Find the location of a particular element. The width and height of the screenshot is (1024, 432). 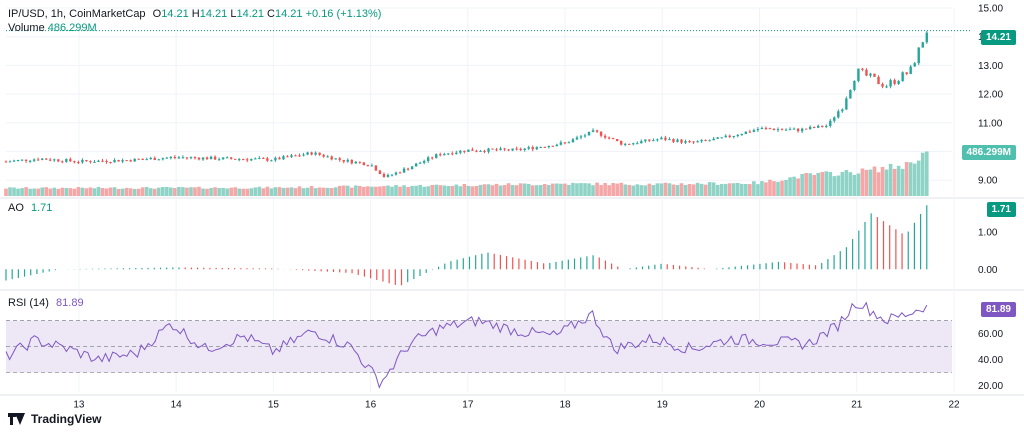

x-tick-label: 14 is located at coordinates (177, 404).